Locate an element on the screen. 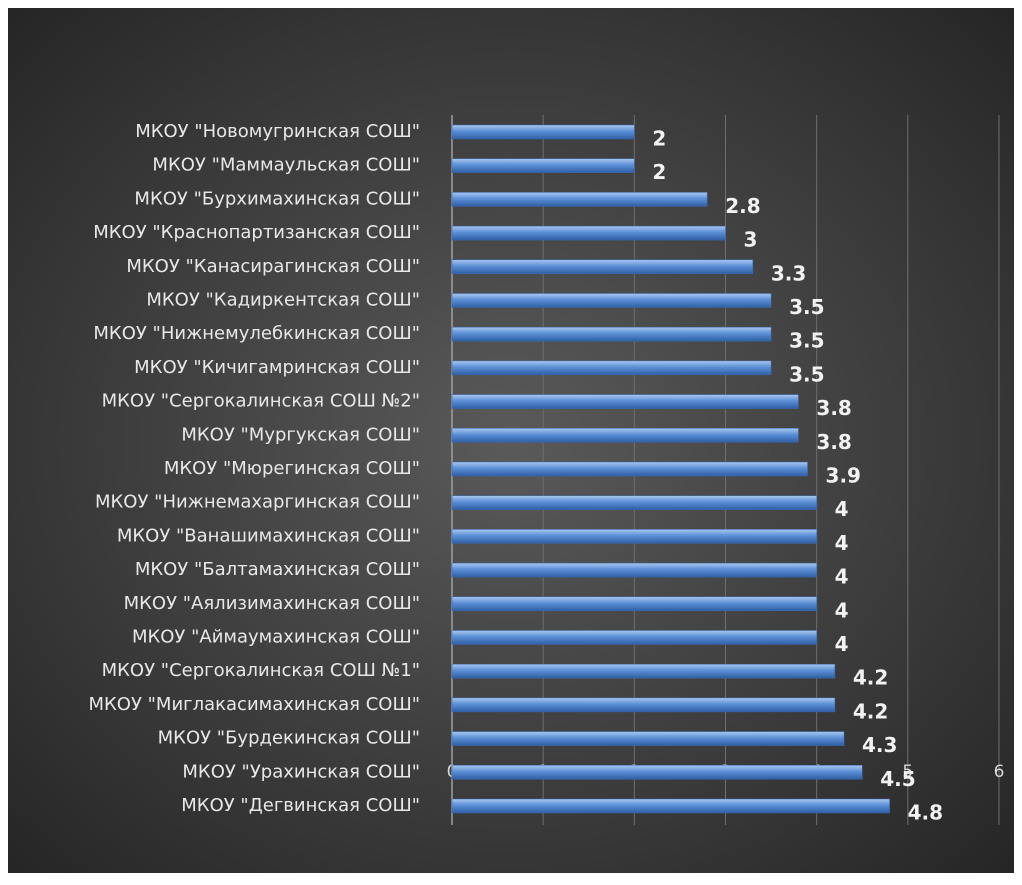  y-tick-label: МКОУ "Нижнемахаргинская СОШ" is located at coordinates (257, 502).